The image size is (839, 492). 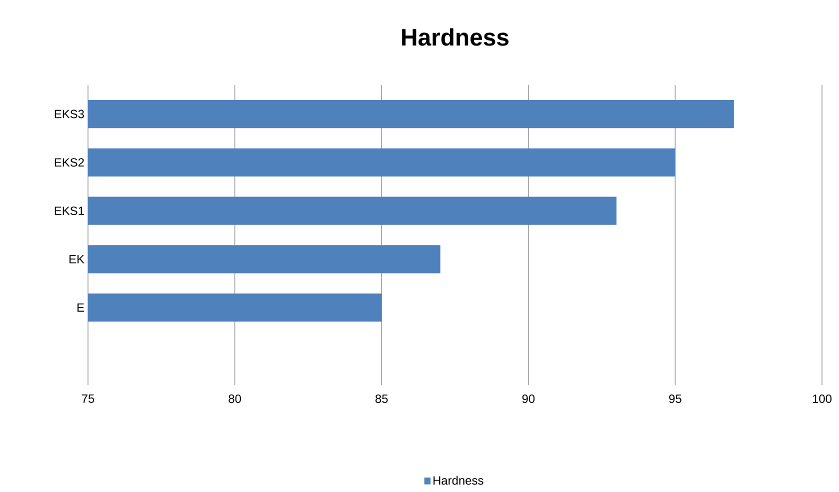 I want to click on x-tick-label: 75, so click(x=88, y=398).